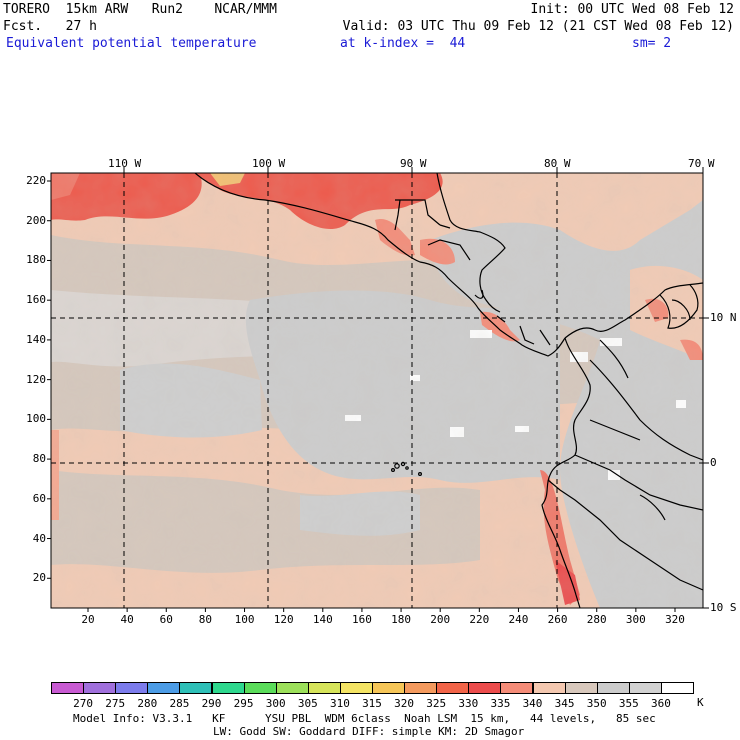  What do you see at coordinates (283, 619) in the screenshot?
I see `x-grid-label: 120` at bounding box center [283, 619].